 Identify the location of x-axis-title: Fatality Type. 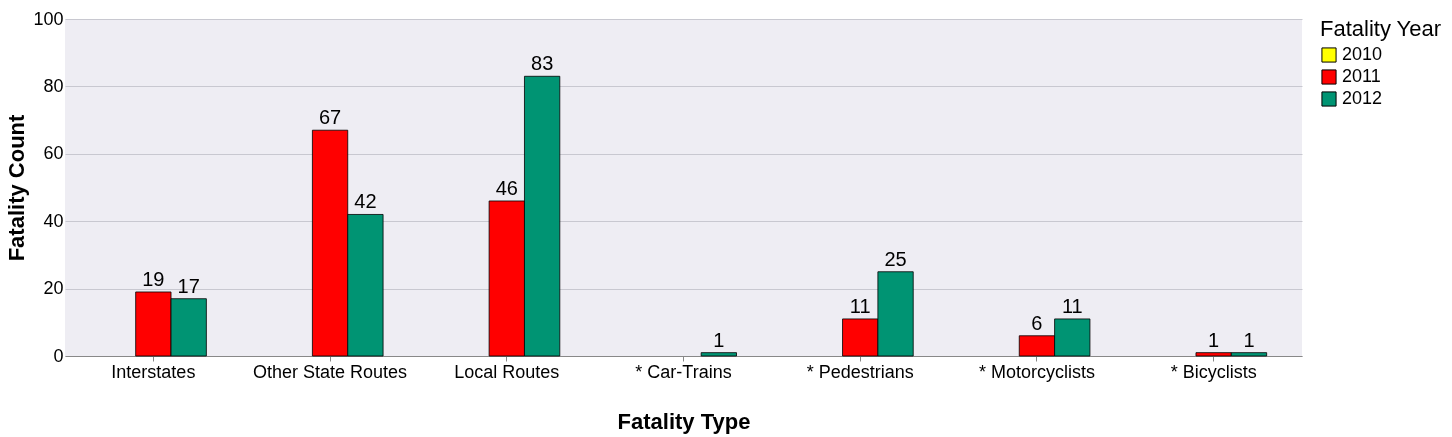
(684, 421).